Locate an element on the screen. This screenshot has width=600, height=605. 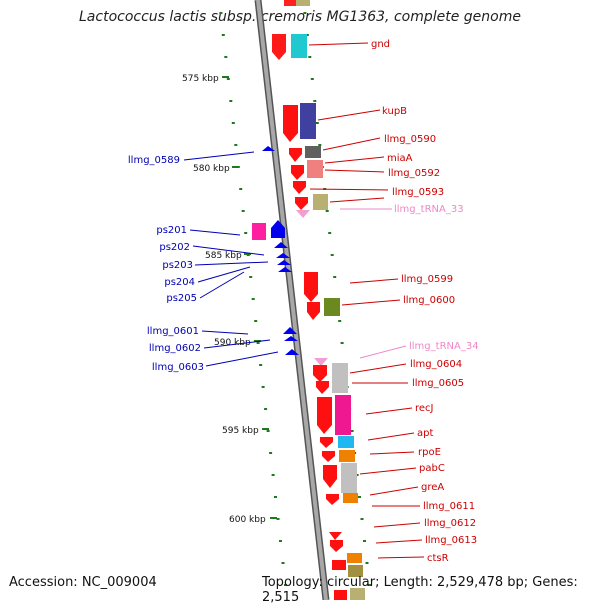
scale-label-580: 580 kbp is located at coordinates (211, 169).